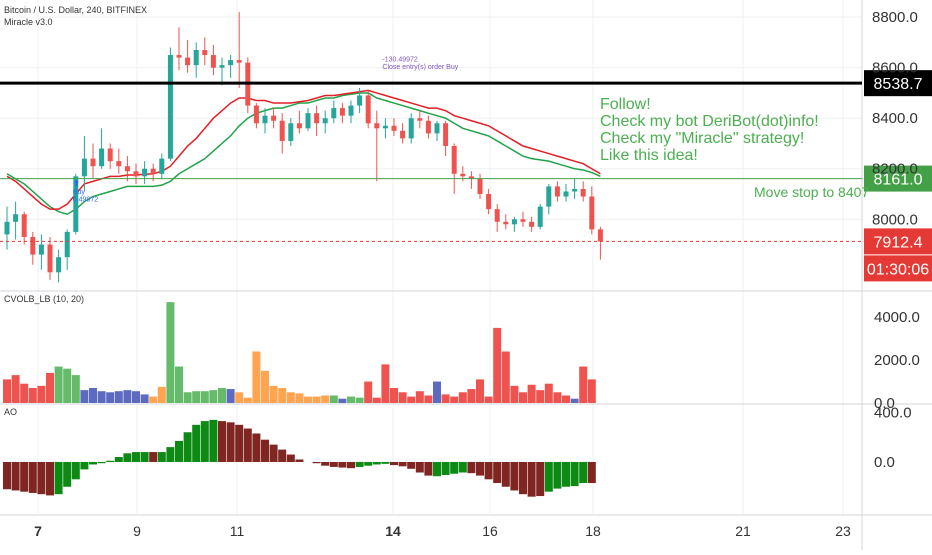  What do you see at coordinates (77, 183) in the screenshot?
I see `buy-arrow-icon: ⬆` at bounding box center [77, 183].